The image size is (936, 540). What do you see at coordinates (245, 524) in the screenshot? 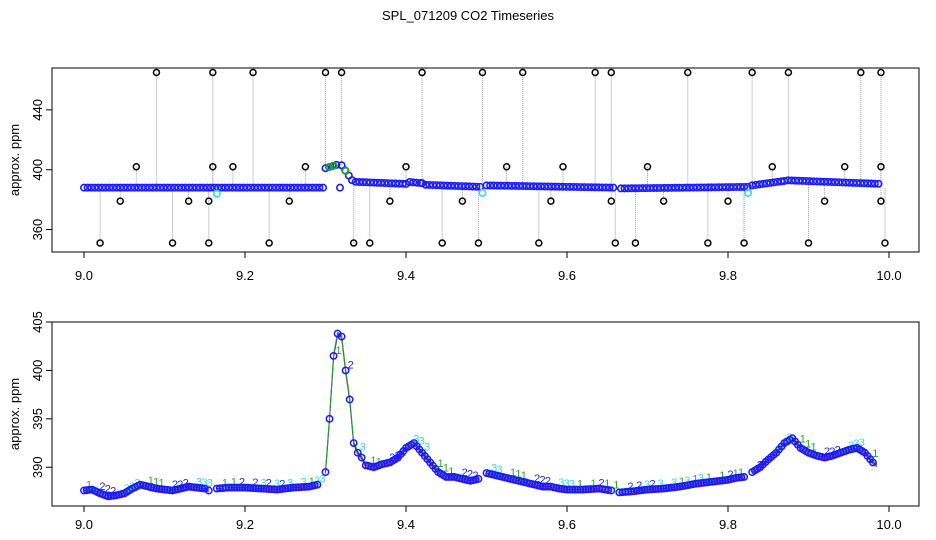
I see `x-tick-label: 9.2` at bounding box center [245, 524].